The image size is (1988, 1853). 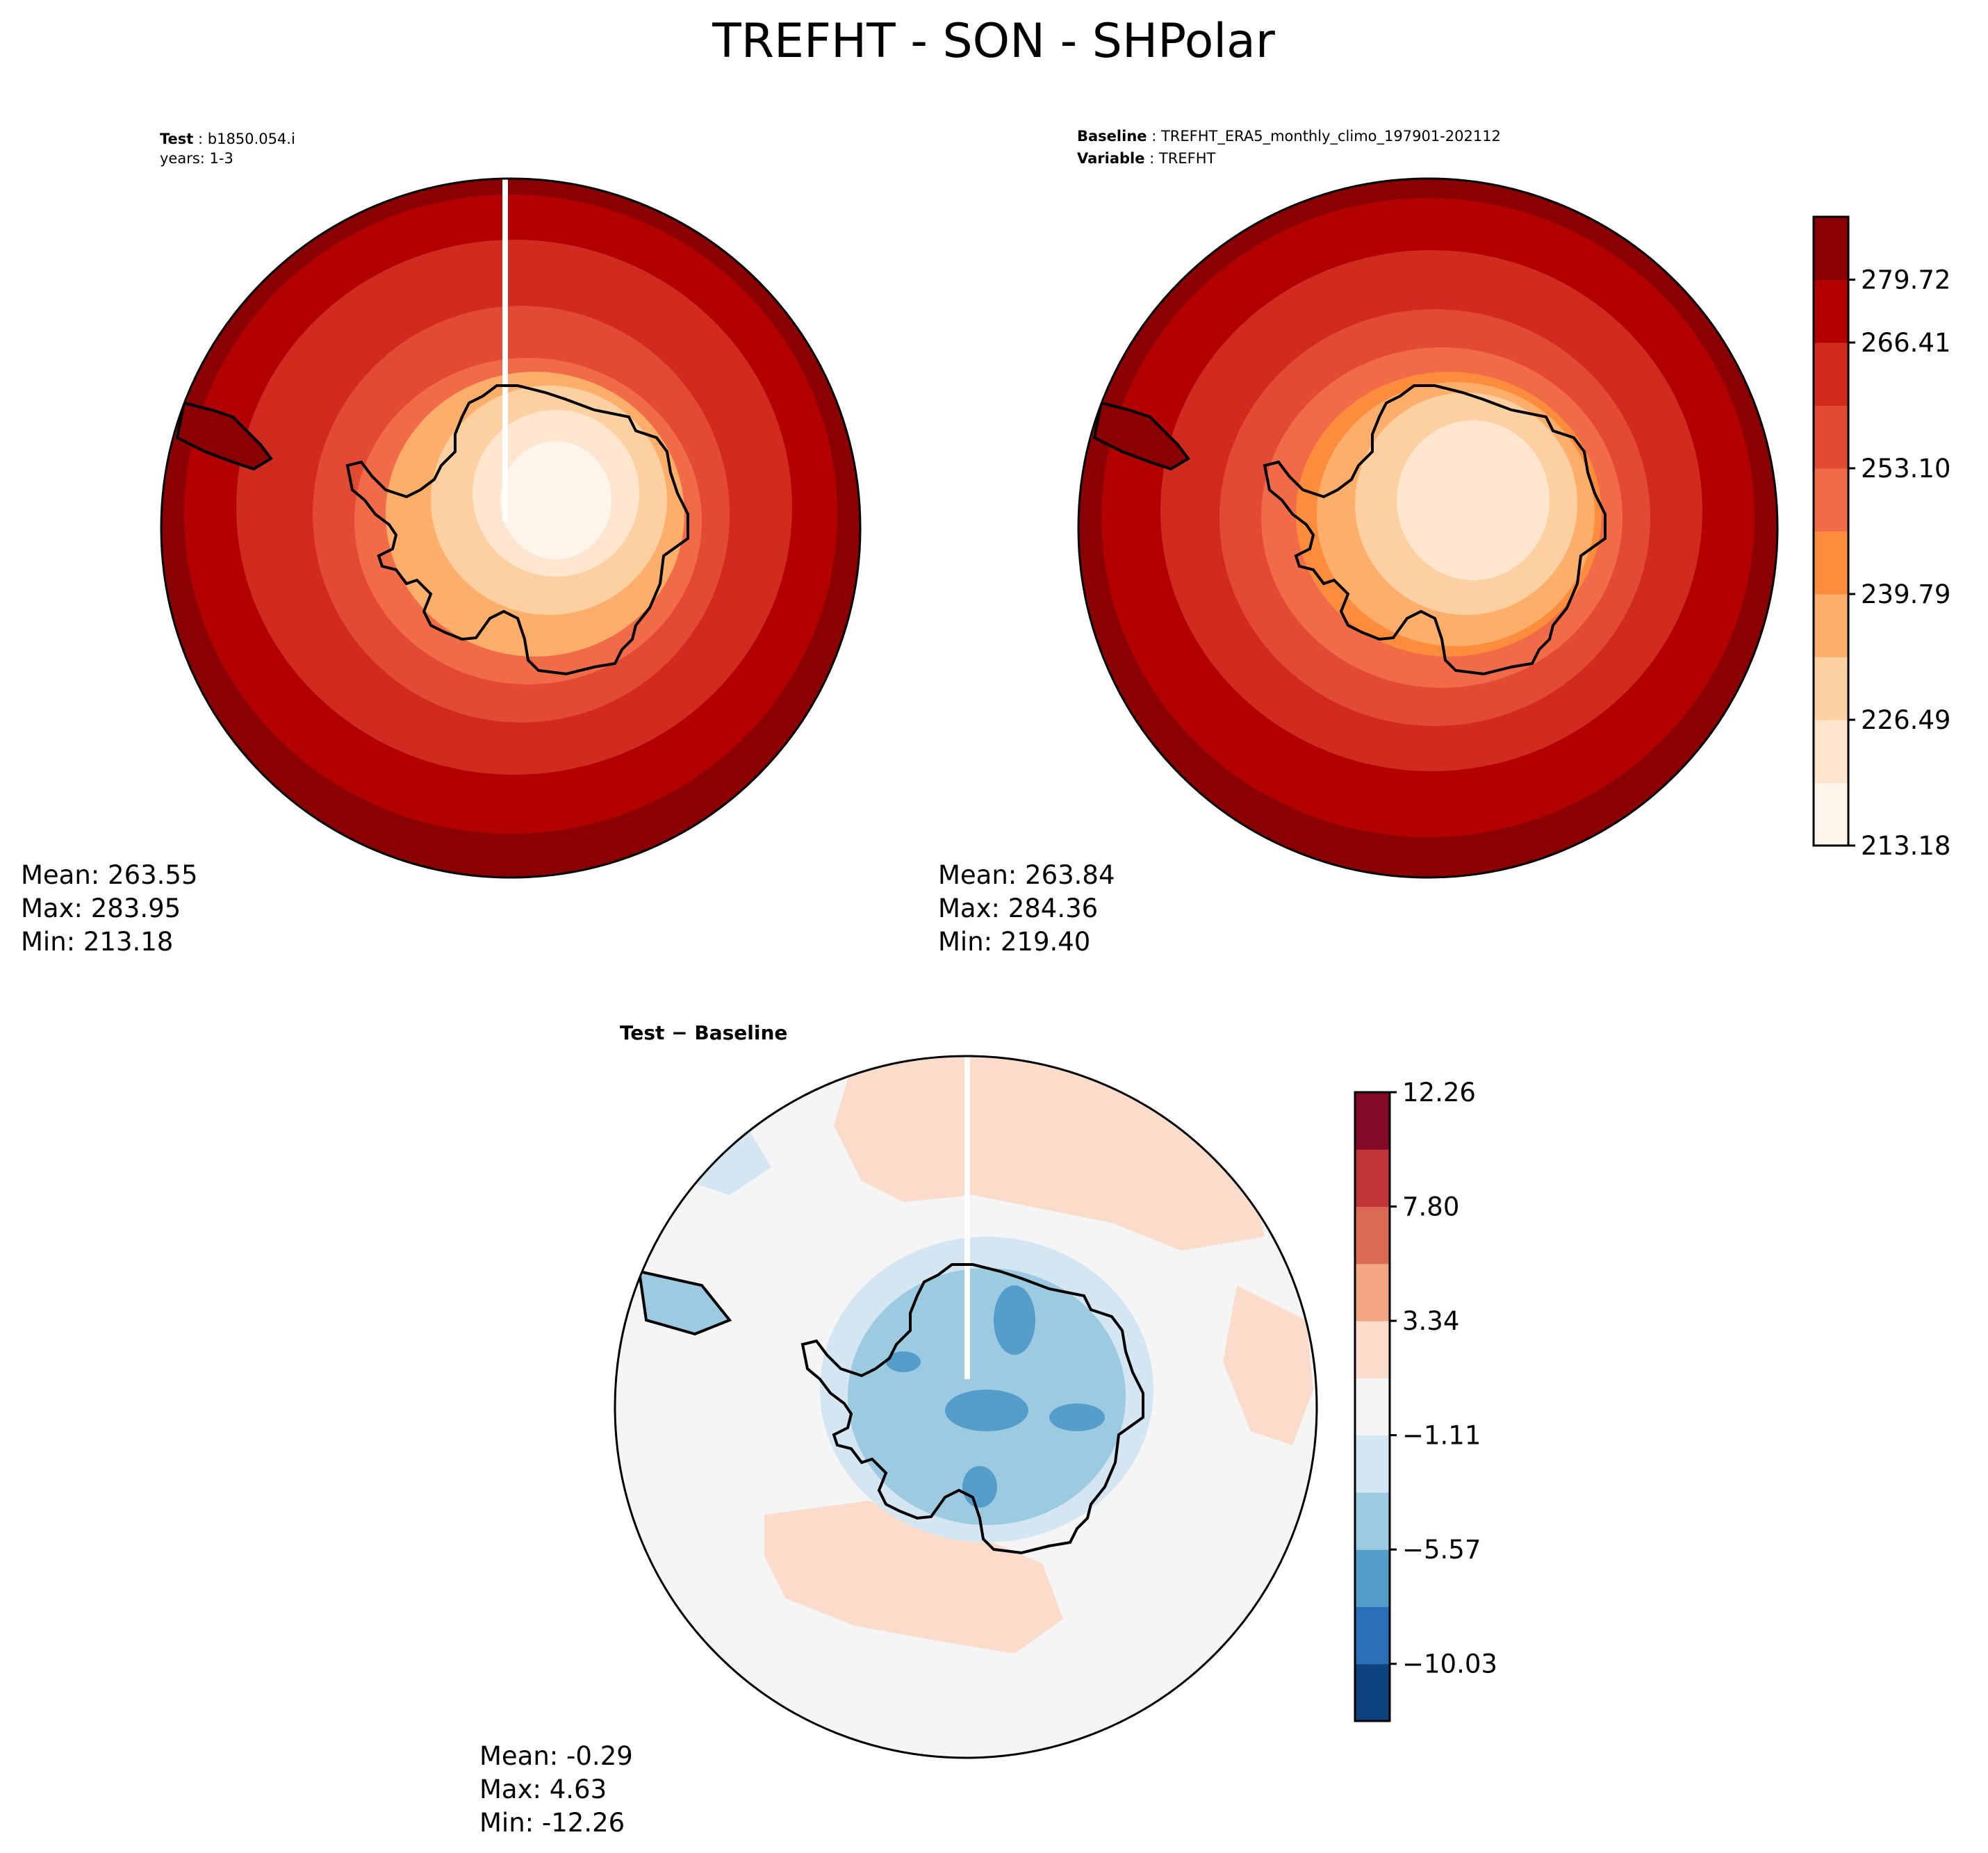 What do you see at coordinates (97, 942) in the screenshot?
I see `panel-test-min: Min: 213.18` at bounding box center [97, 942].